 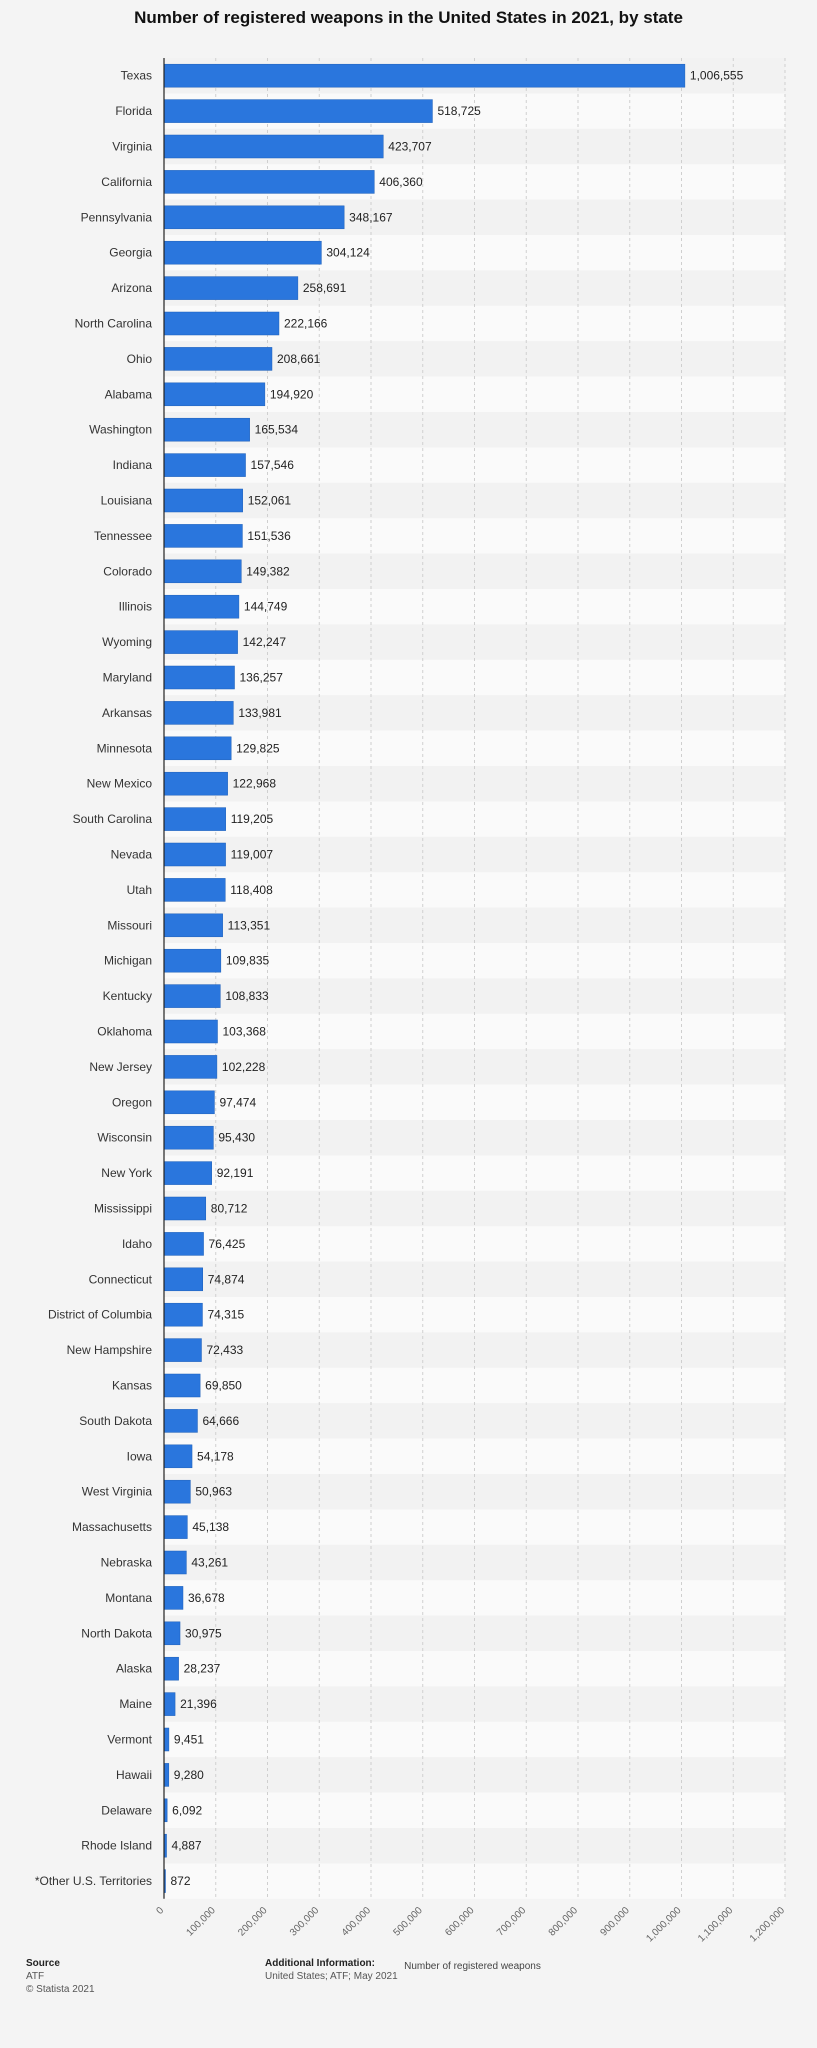 I want to click on category-label: West Virginia, so click(x=117, y=1492).